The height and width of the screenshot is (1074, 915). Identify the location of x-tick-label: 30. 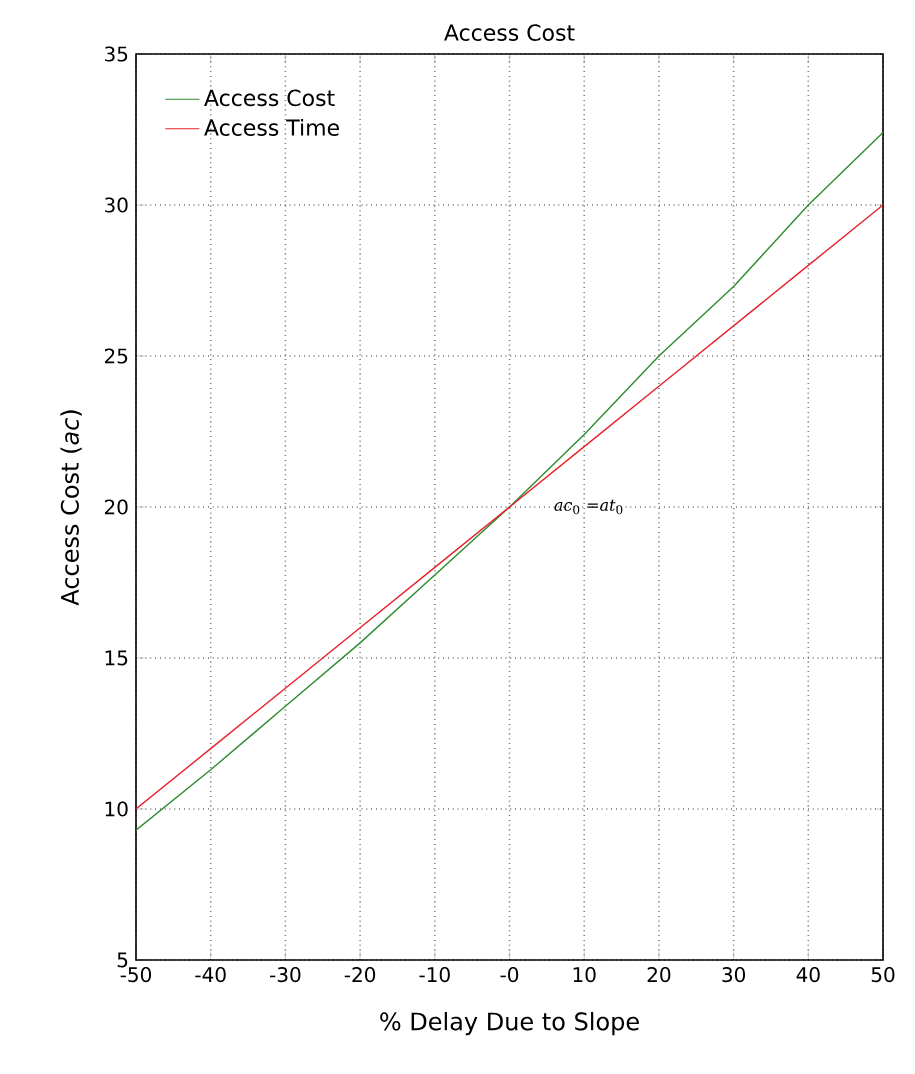
(734, 975).